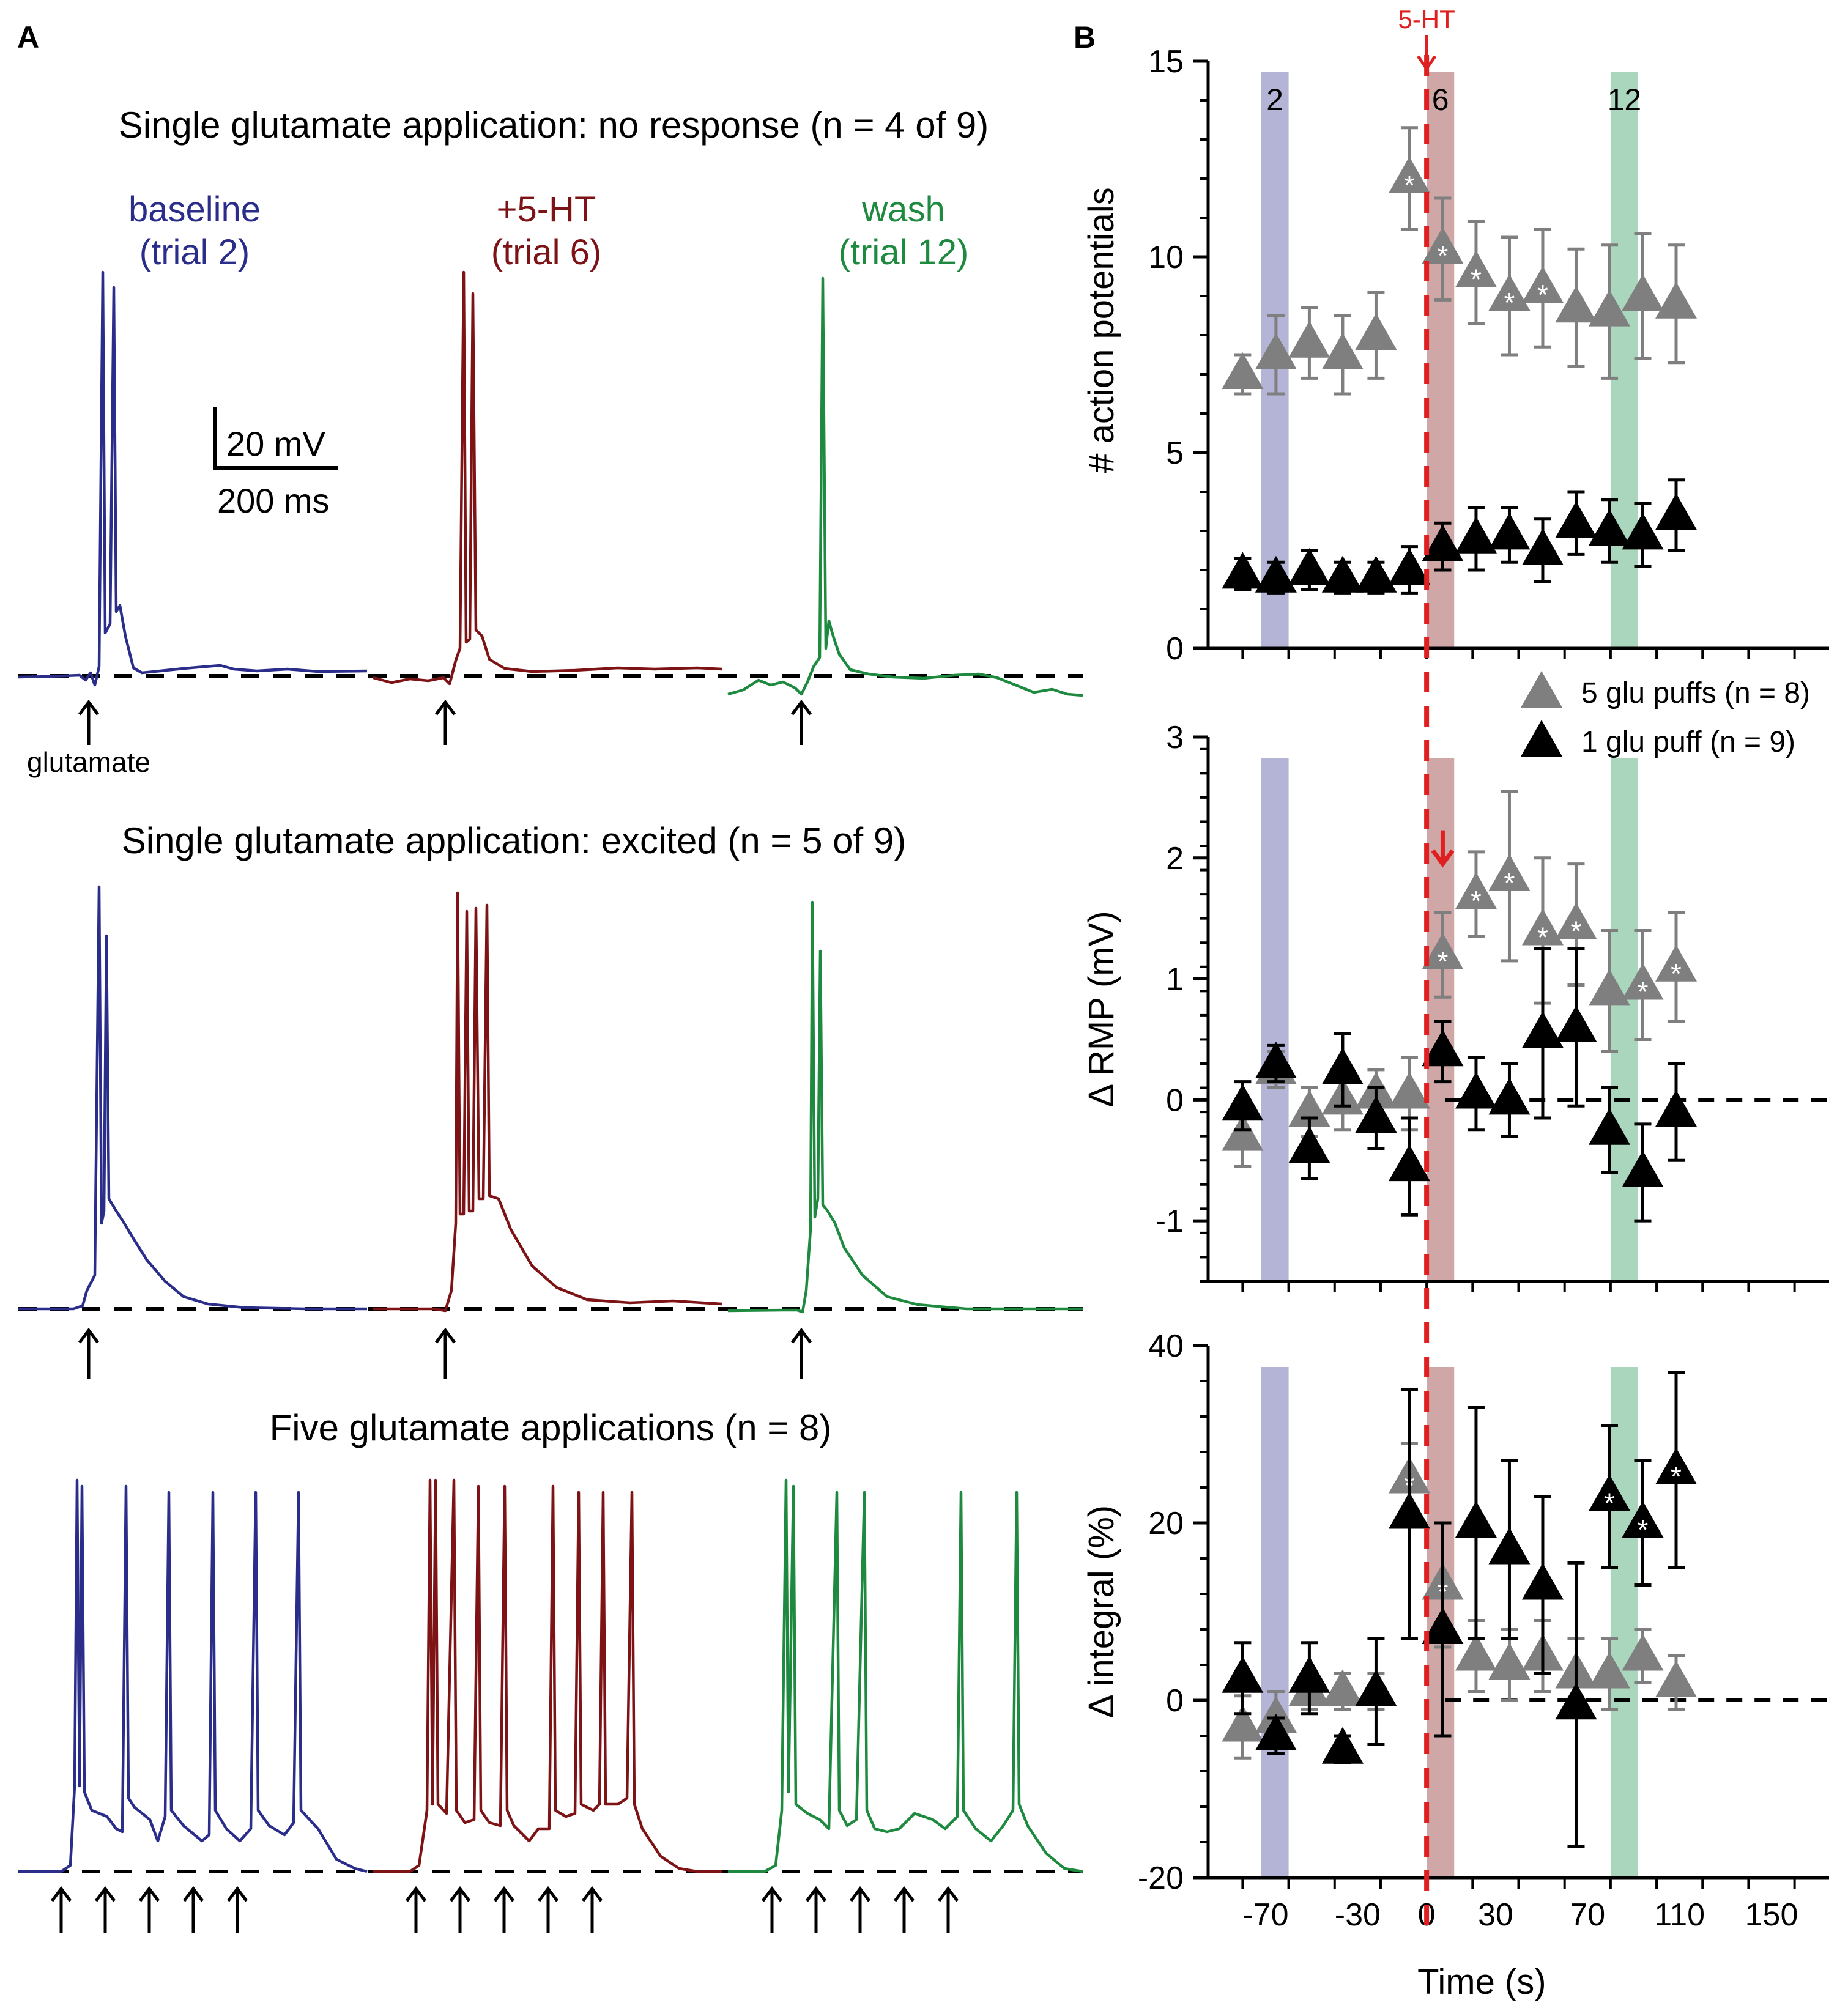 This screenshot has height=2011, width=1848. Describe the element at coordinates (193, 478) in the screenshot. I see `trace-row1-baseline` at that location.